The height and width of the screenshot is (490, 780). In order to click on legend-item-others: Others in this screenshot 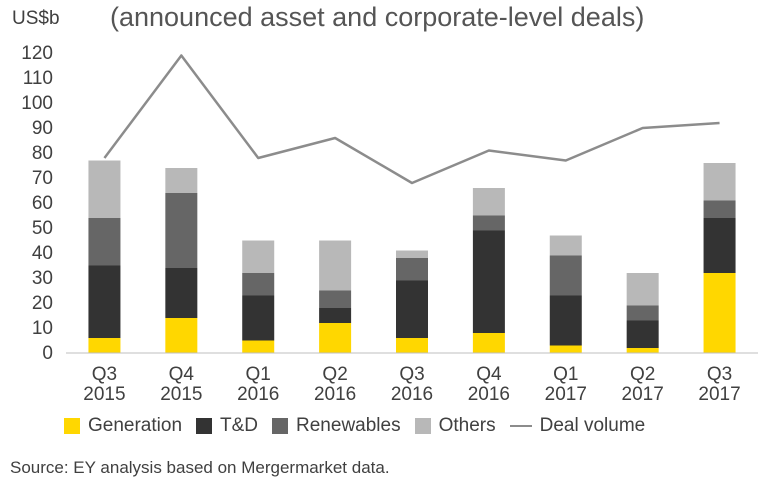, I will do `click(455, 426)`.